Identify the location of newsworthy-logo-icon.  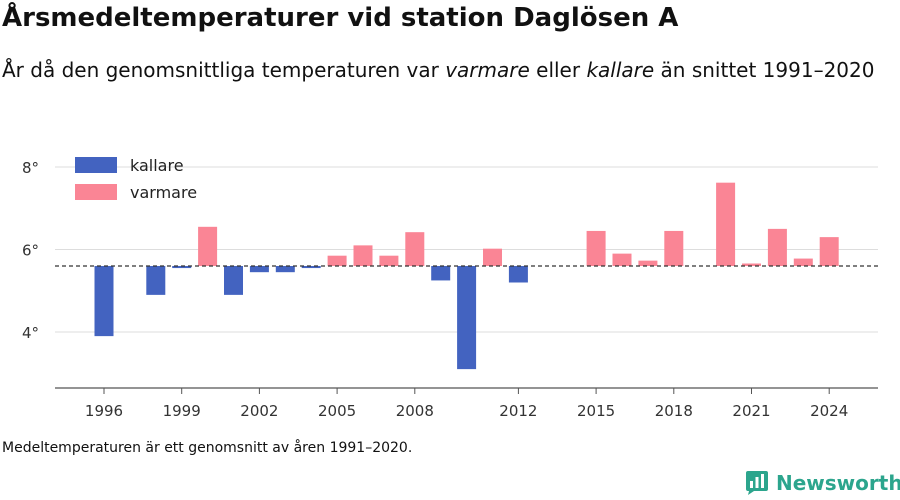
(757, 483).